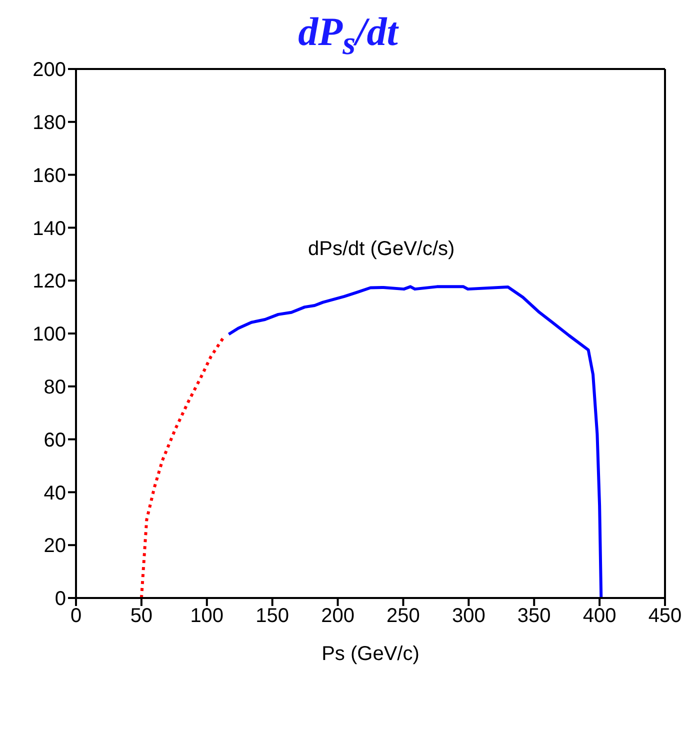 The height and width of the screenshot is (733, 699). What do you see at coordinates (49, 229) in the screenshot?
I see `y-tick-label: 140` at bounding box center [49, 229].